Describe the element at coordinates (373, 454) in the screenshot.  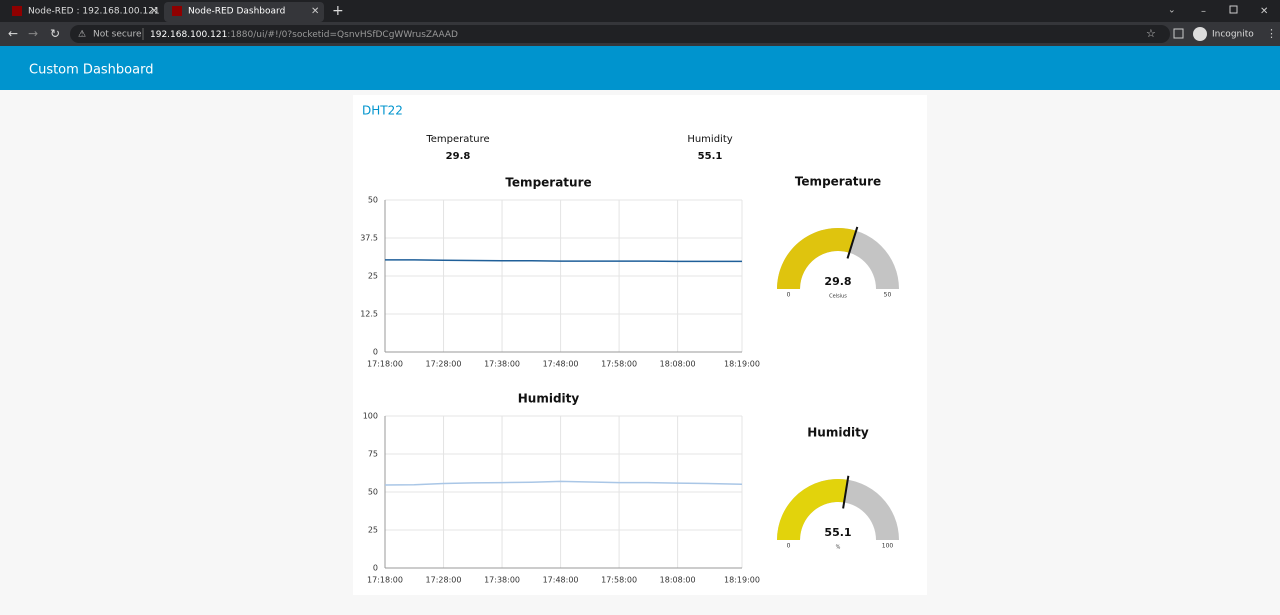
I see `y-tick-label: 75` at that location.